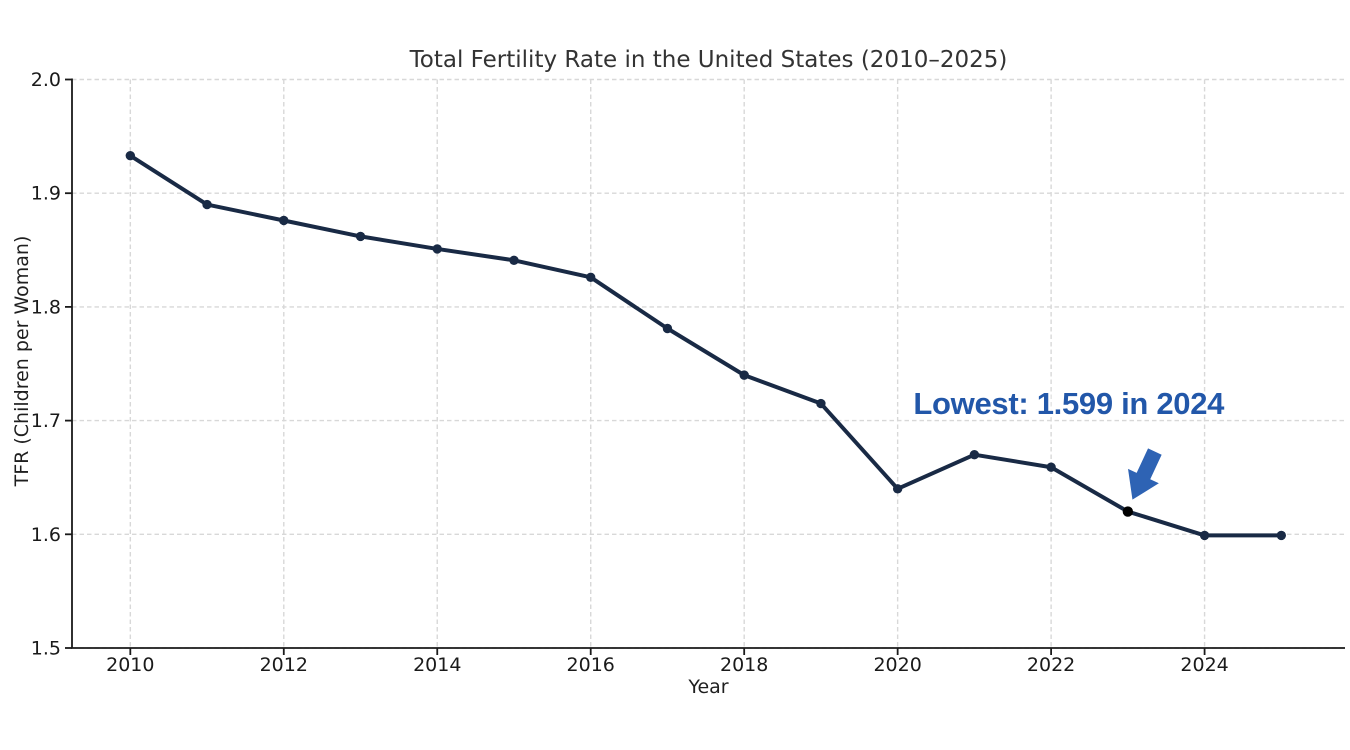  I want to click on y-tick-label: 2.0, so click(46, 80).